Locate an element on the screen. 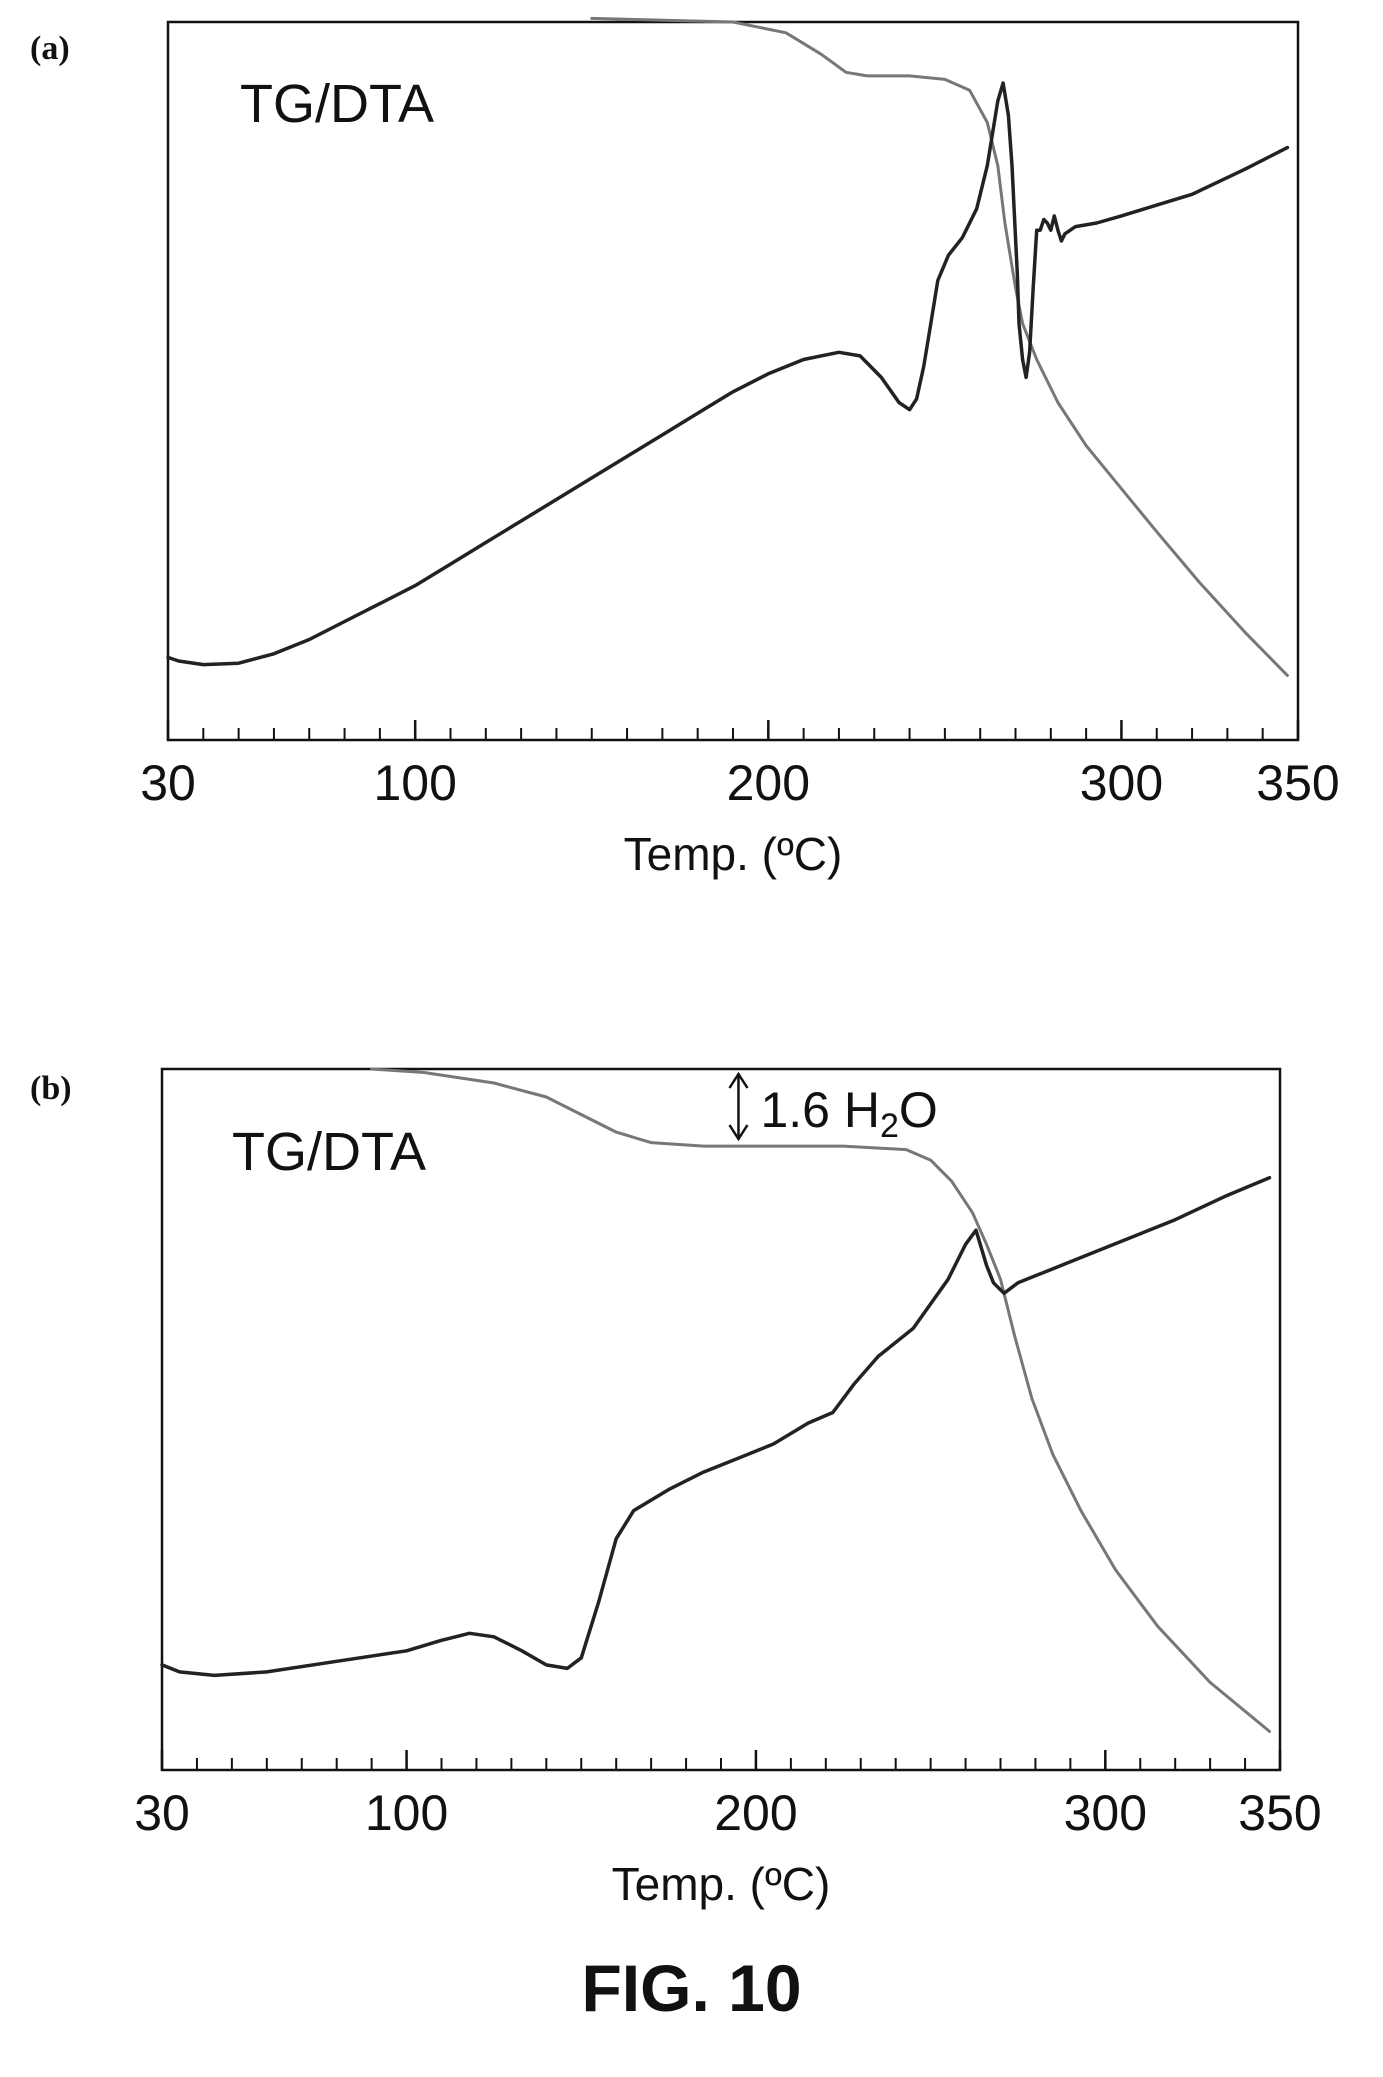 The image size is (1383, 2077). panel-a-label: (a) is located at coordinates (50, 48).